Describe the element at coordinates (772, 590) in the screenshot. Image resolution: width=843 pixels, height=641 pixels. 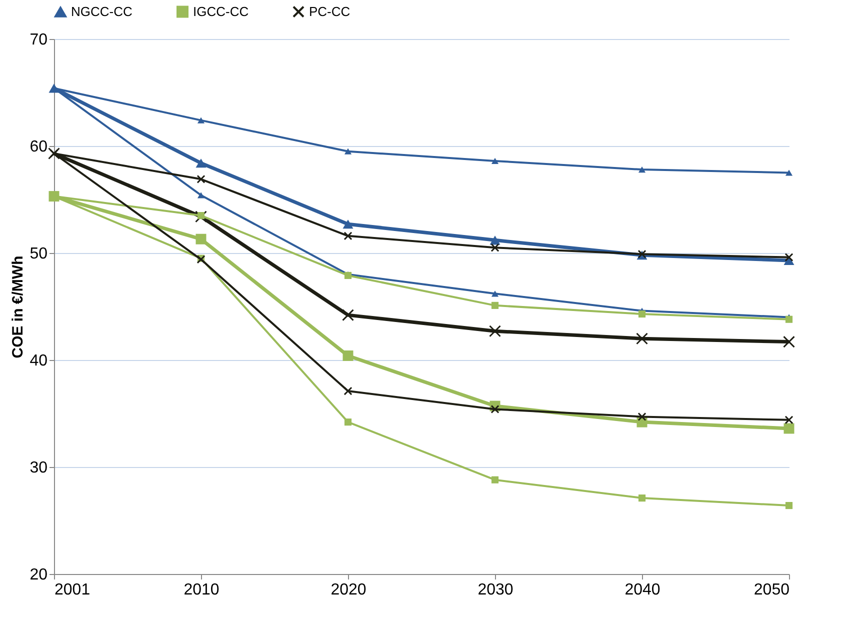
I see `x-tick-label: 2050` at that location.